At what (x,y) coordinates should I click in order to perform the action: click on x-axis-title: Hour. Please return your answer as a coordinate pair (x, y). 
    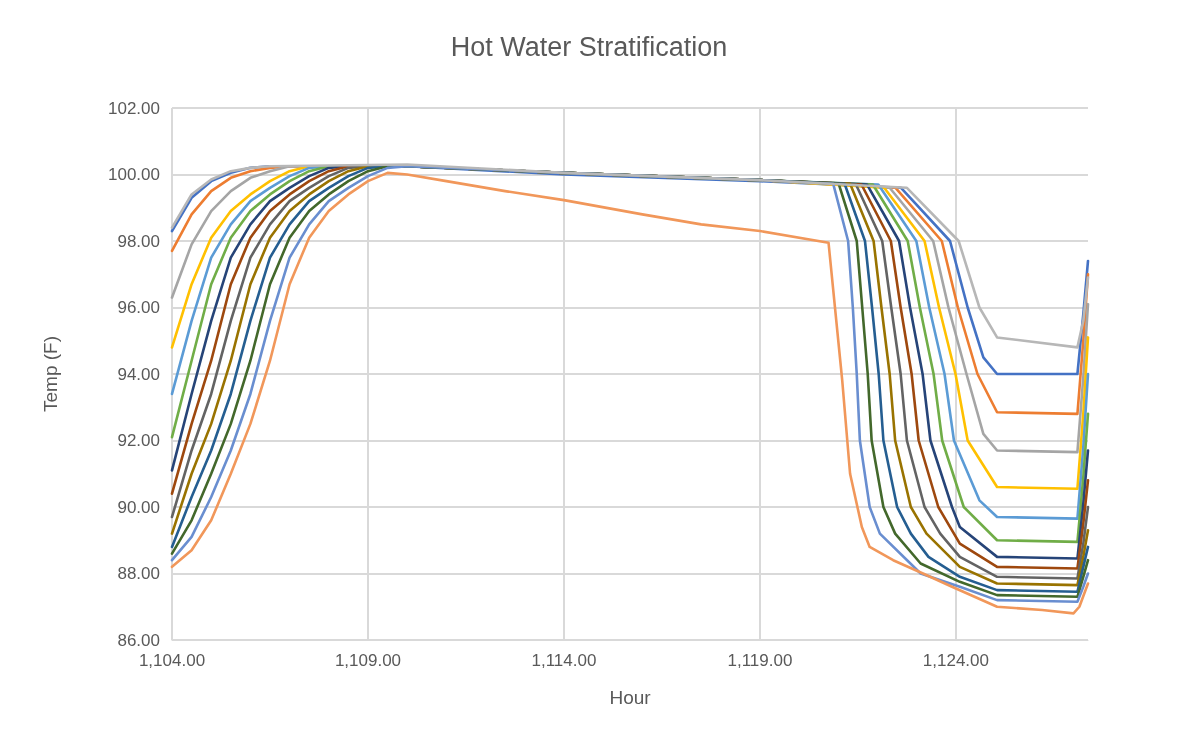
    Looking at the image, I should click on (630, 697).